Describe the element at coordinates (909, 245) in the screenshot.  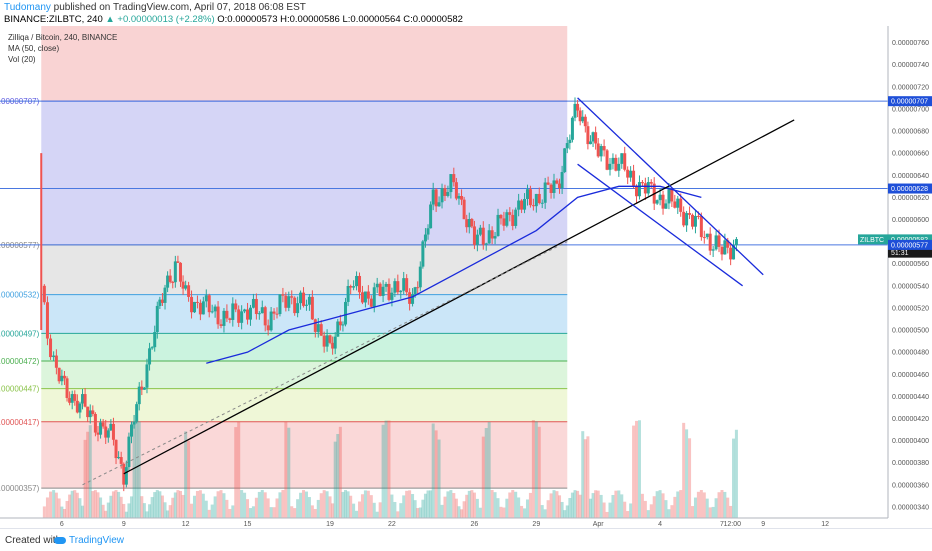
I see `price-tag-value: 0.00000577` at that location.